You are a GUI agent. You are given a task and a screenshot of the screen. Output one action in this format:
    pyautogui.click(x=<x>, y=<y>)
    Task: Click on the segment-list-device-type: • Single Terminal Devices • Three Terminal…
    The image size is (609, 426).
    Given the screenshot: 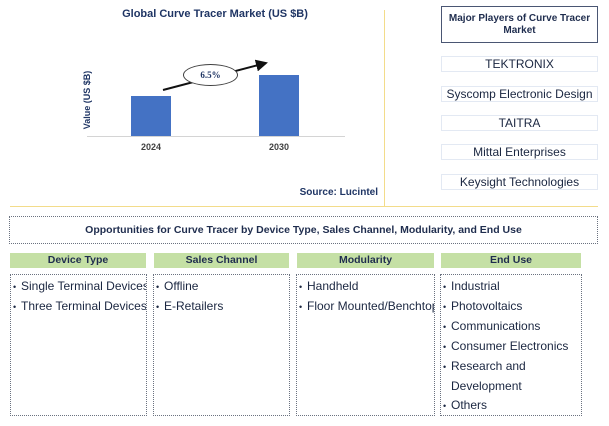 What is the action you would take?
    pyautogui.click(x=78, y=345)
    